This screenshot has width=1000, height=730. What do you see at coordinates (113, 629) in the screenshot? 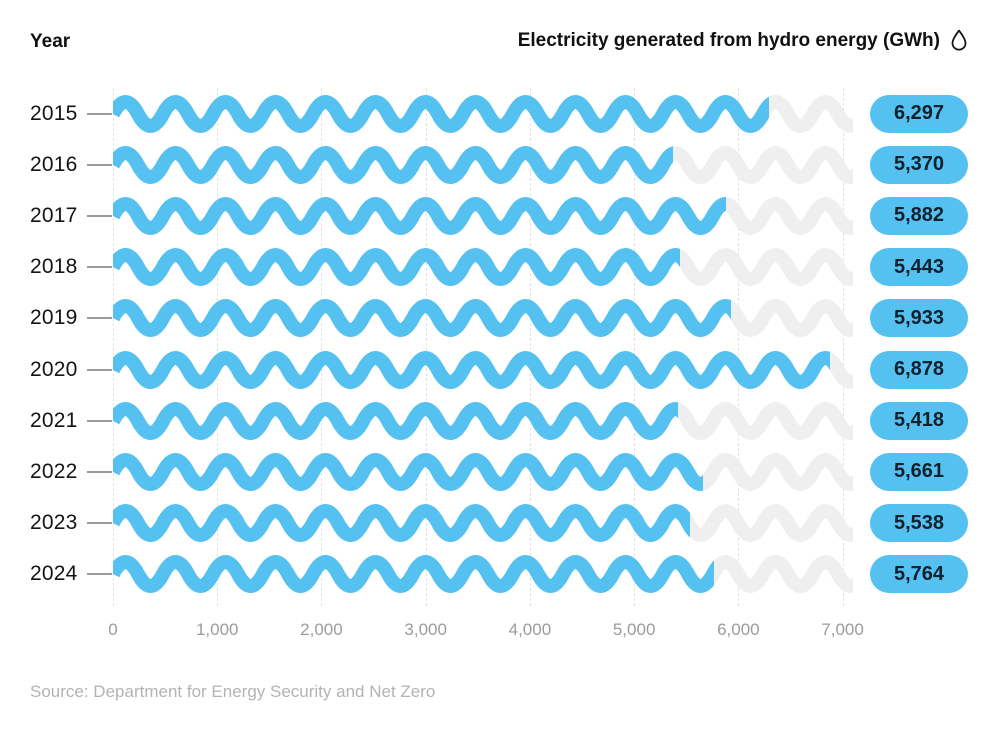
I see `x-axis-tick: 0` at bounding box center [113, 629].